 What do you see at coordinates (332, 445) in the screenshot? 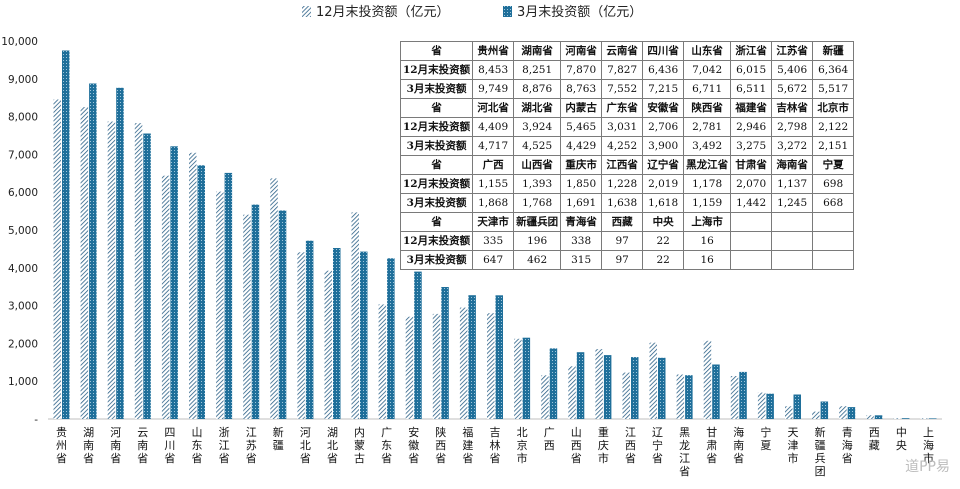
I see `x-category-label: 湖北省` at bounding box center [332, 445].